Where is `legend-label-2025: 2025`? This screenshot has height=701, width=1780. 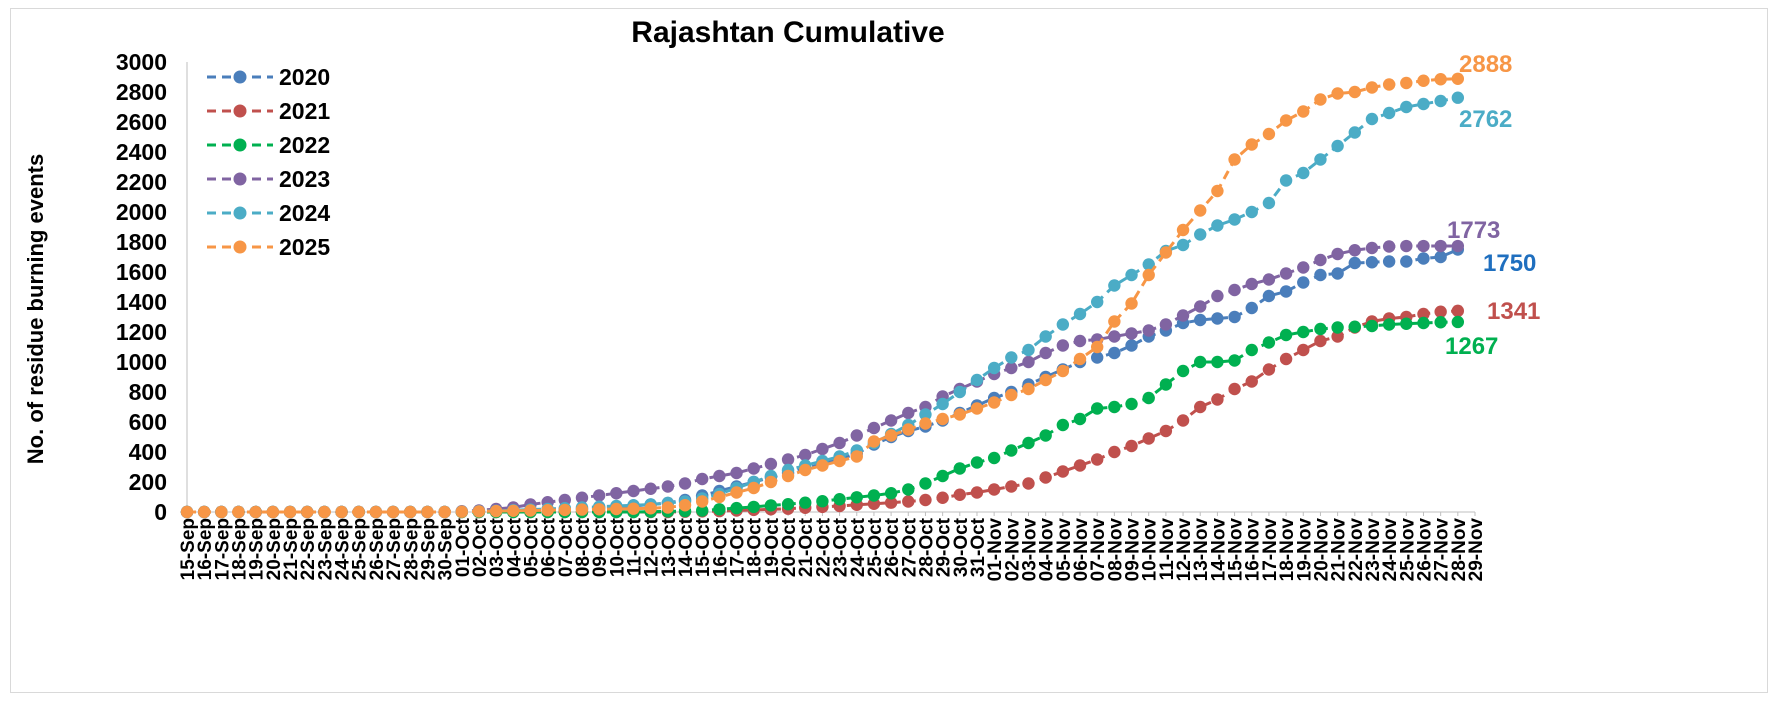
legend-label-2025: 2025 is located at coordinates (304, 247).